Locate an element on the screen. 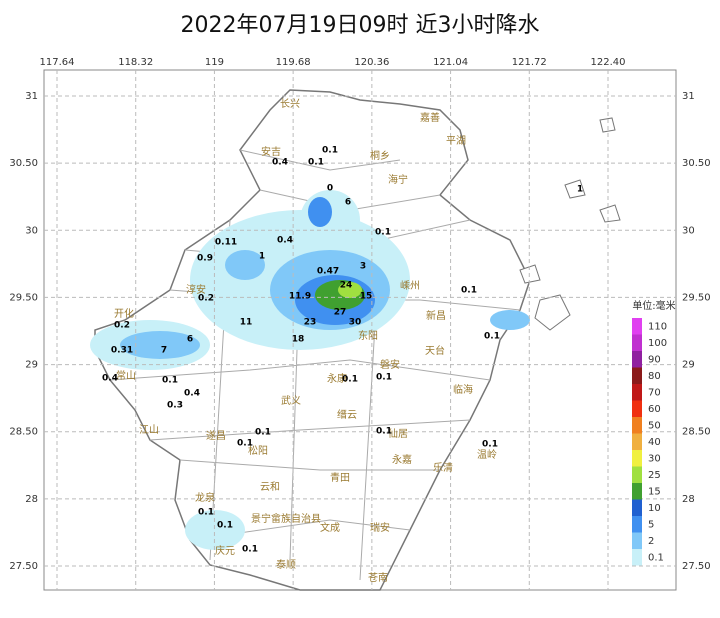 This screenshot has height=618, width=720. place-label: 临海 is located at coordinates (463, 389).